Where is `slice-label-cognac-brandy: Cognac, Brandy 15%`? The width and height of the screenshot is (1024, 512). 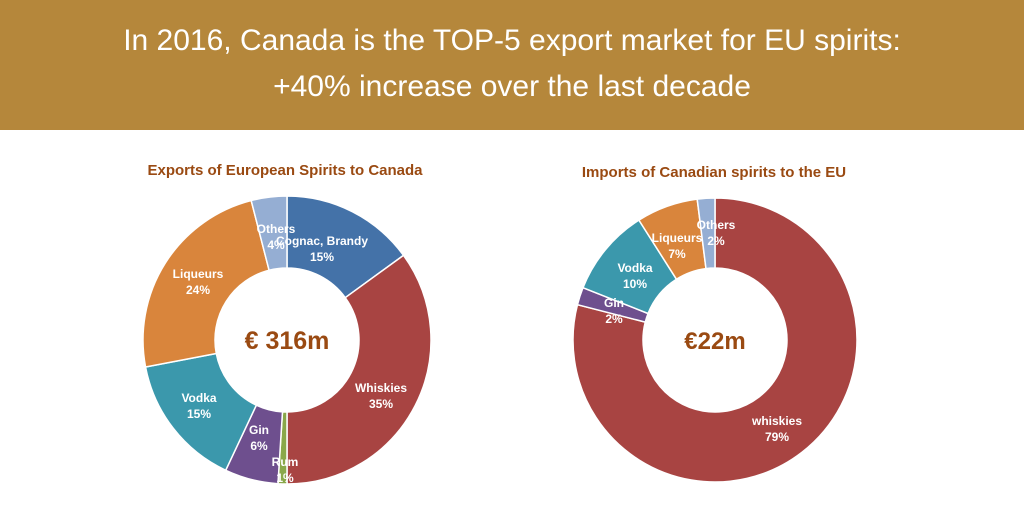 slice-label-cognac-brandy: Cognac, Brandy 15% is located at coordinates (322, 249).